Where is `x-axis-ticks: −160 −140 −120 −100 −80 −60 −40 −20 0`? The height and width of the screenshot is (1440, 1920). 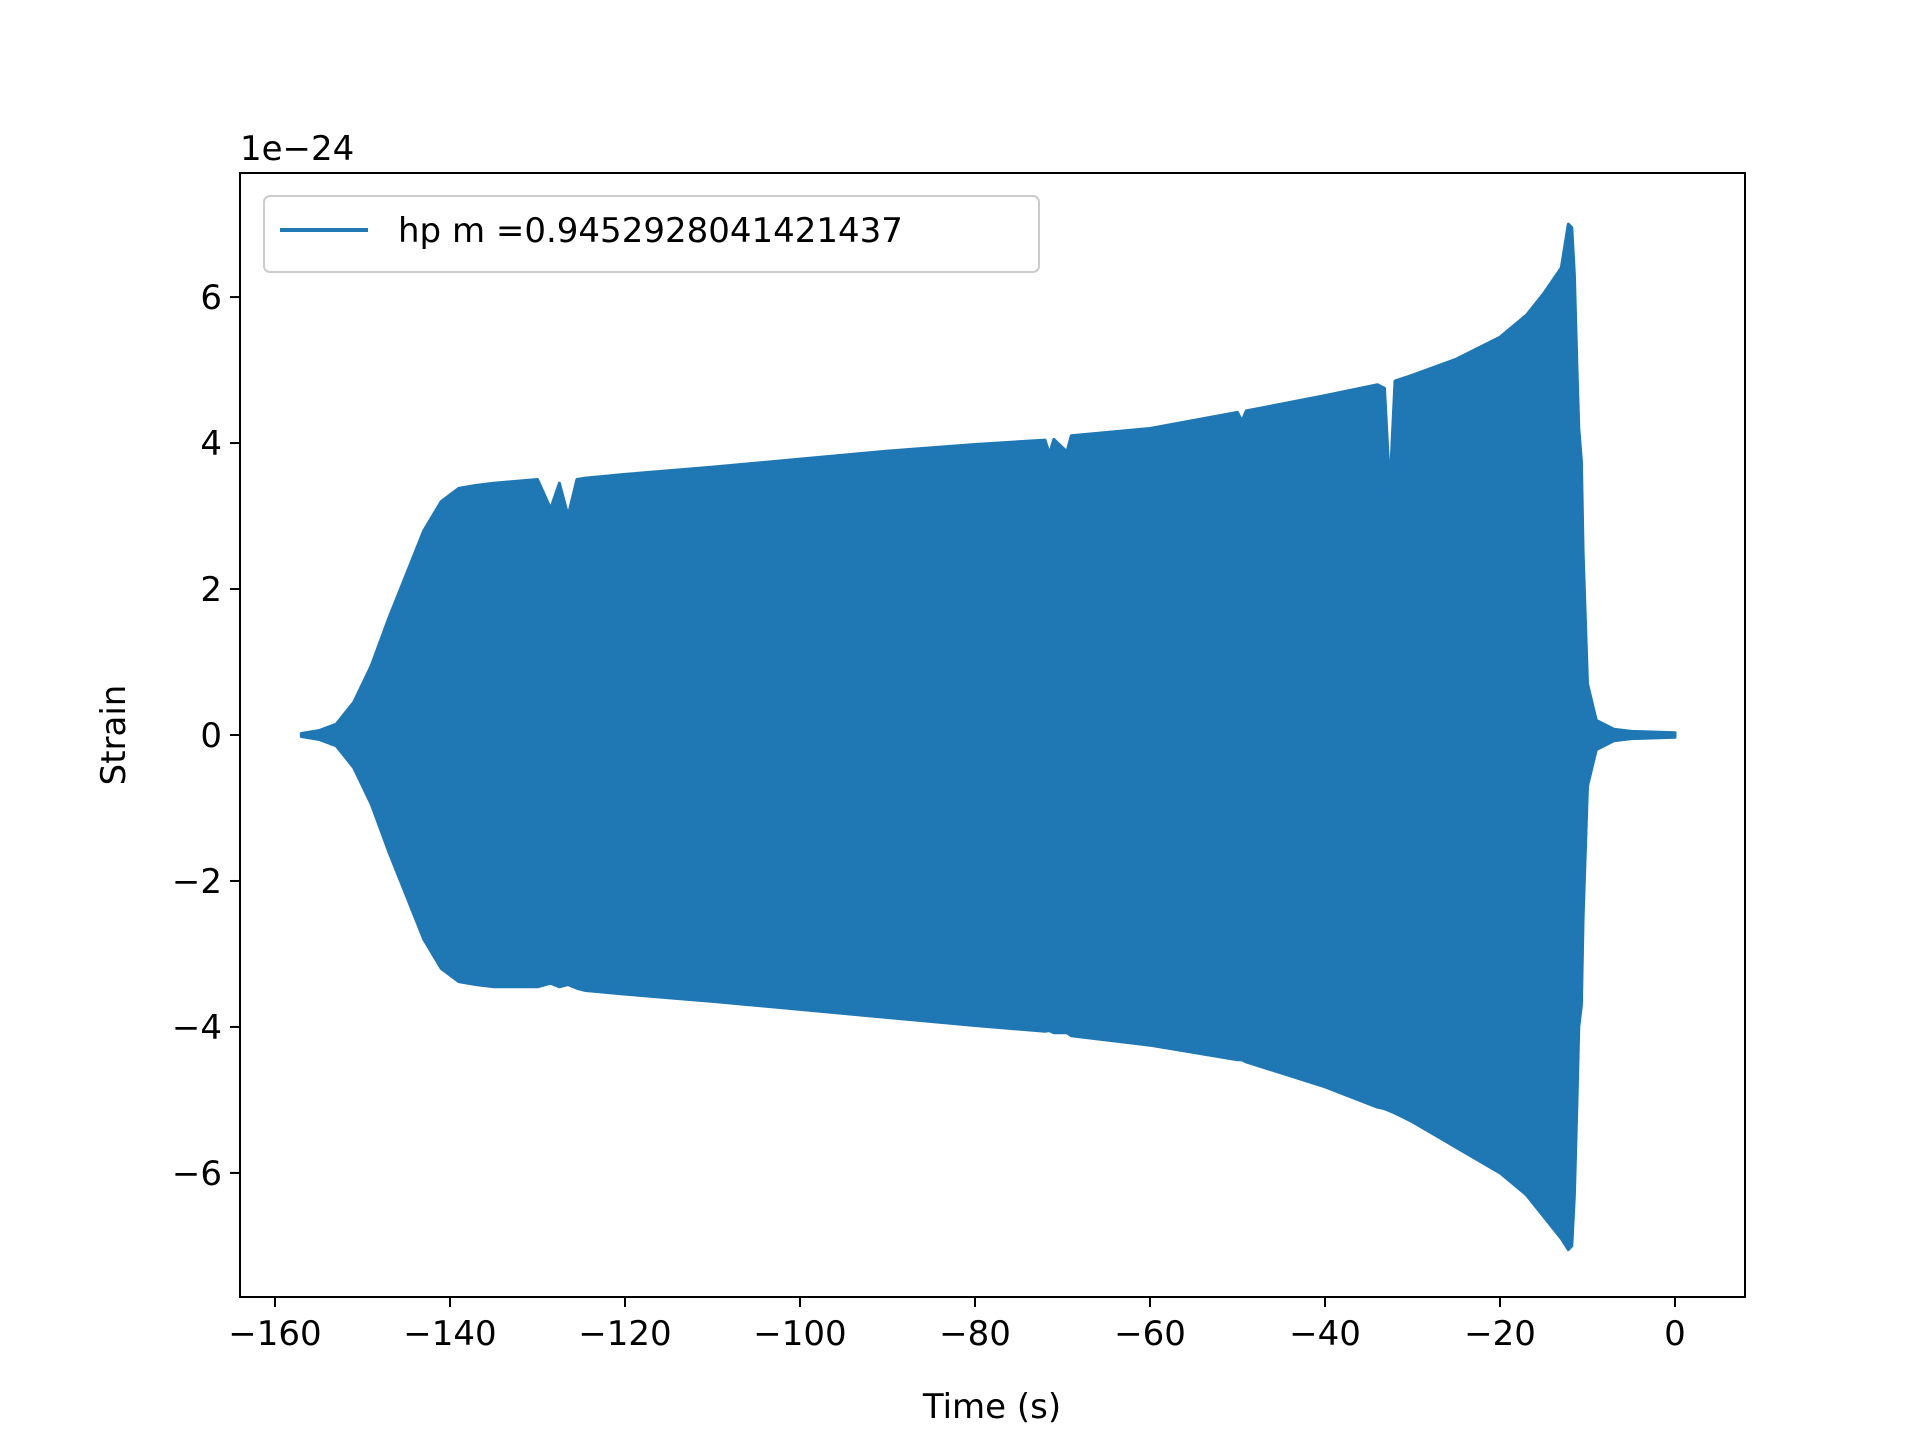 x-axis-ticks: −160 −140 −120 −100 −80 −60 −40 −20 0 is located at coordinates (957, 1325).